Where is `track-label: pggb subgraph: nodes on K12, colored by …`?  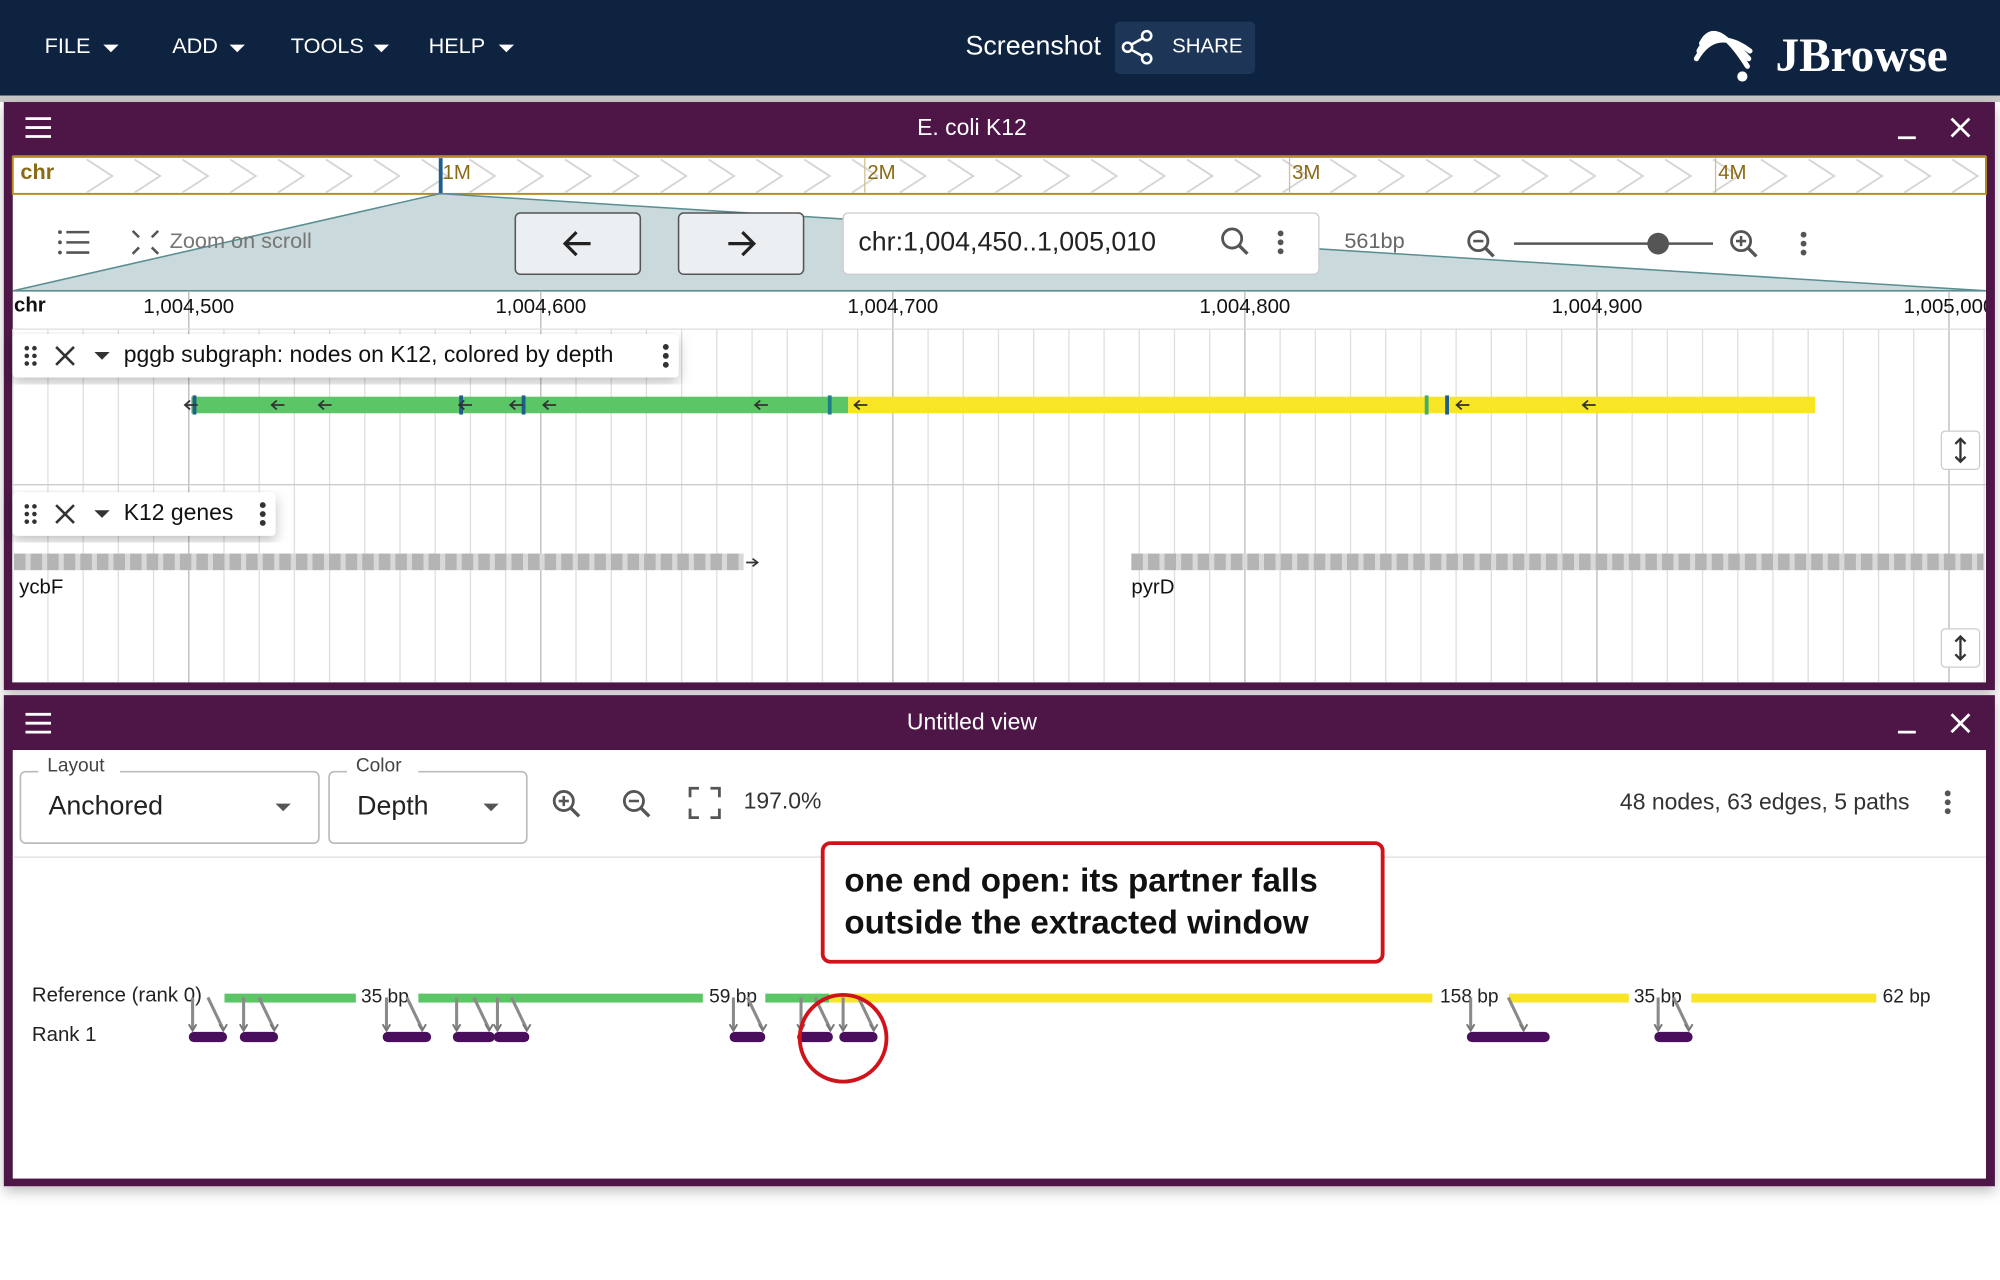
track-label: pggb subgraph: nodes on K12, colored by … is located at coordinates (345, 356).